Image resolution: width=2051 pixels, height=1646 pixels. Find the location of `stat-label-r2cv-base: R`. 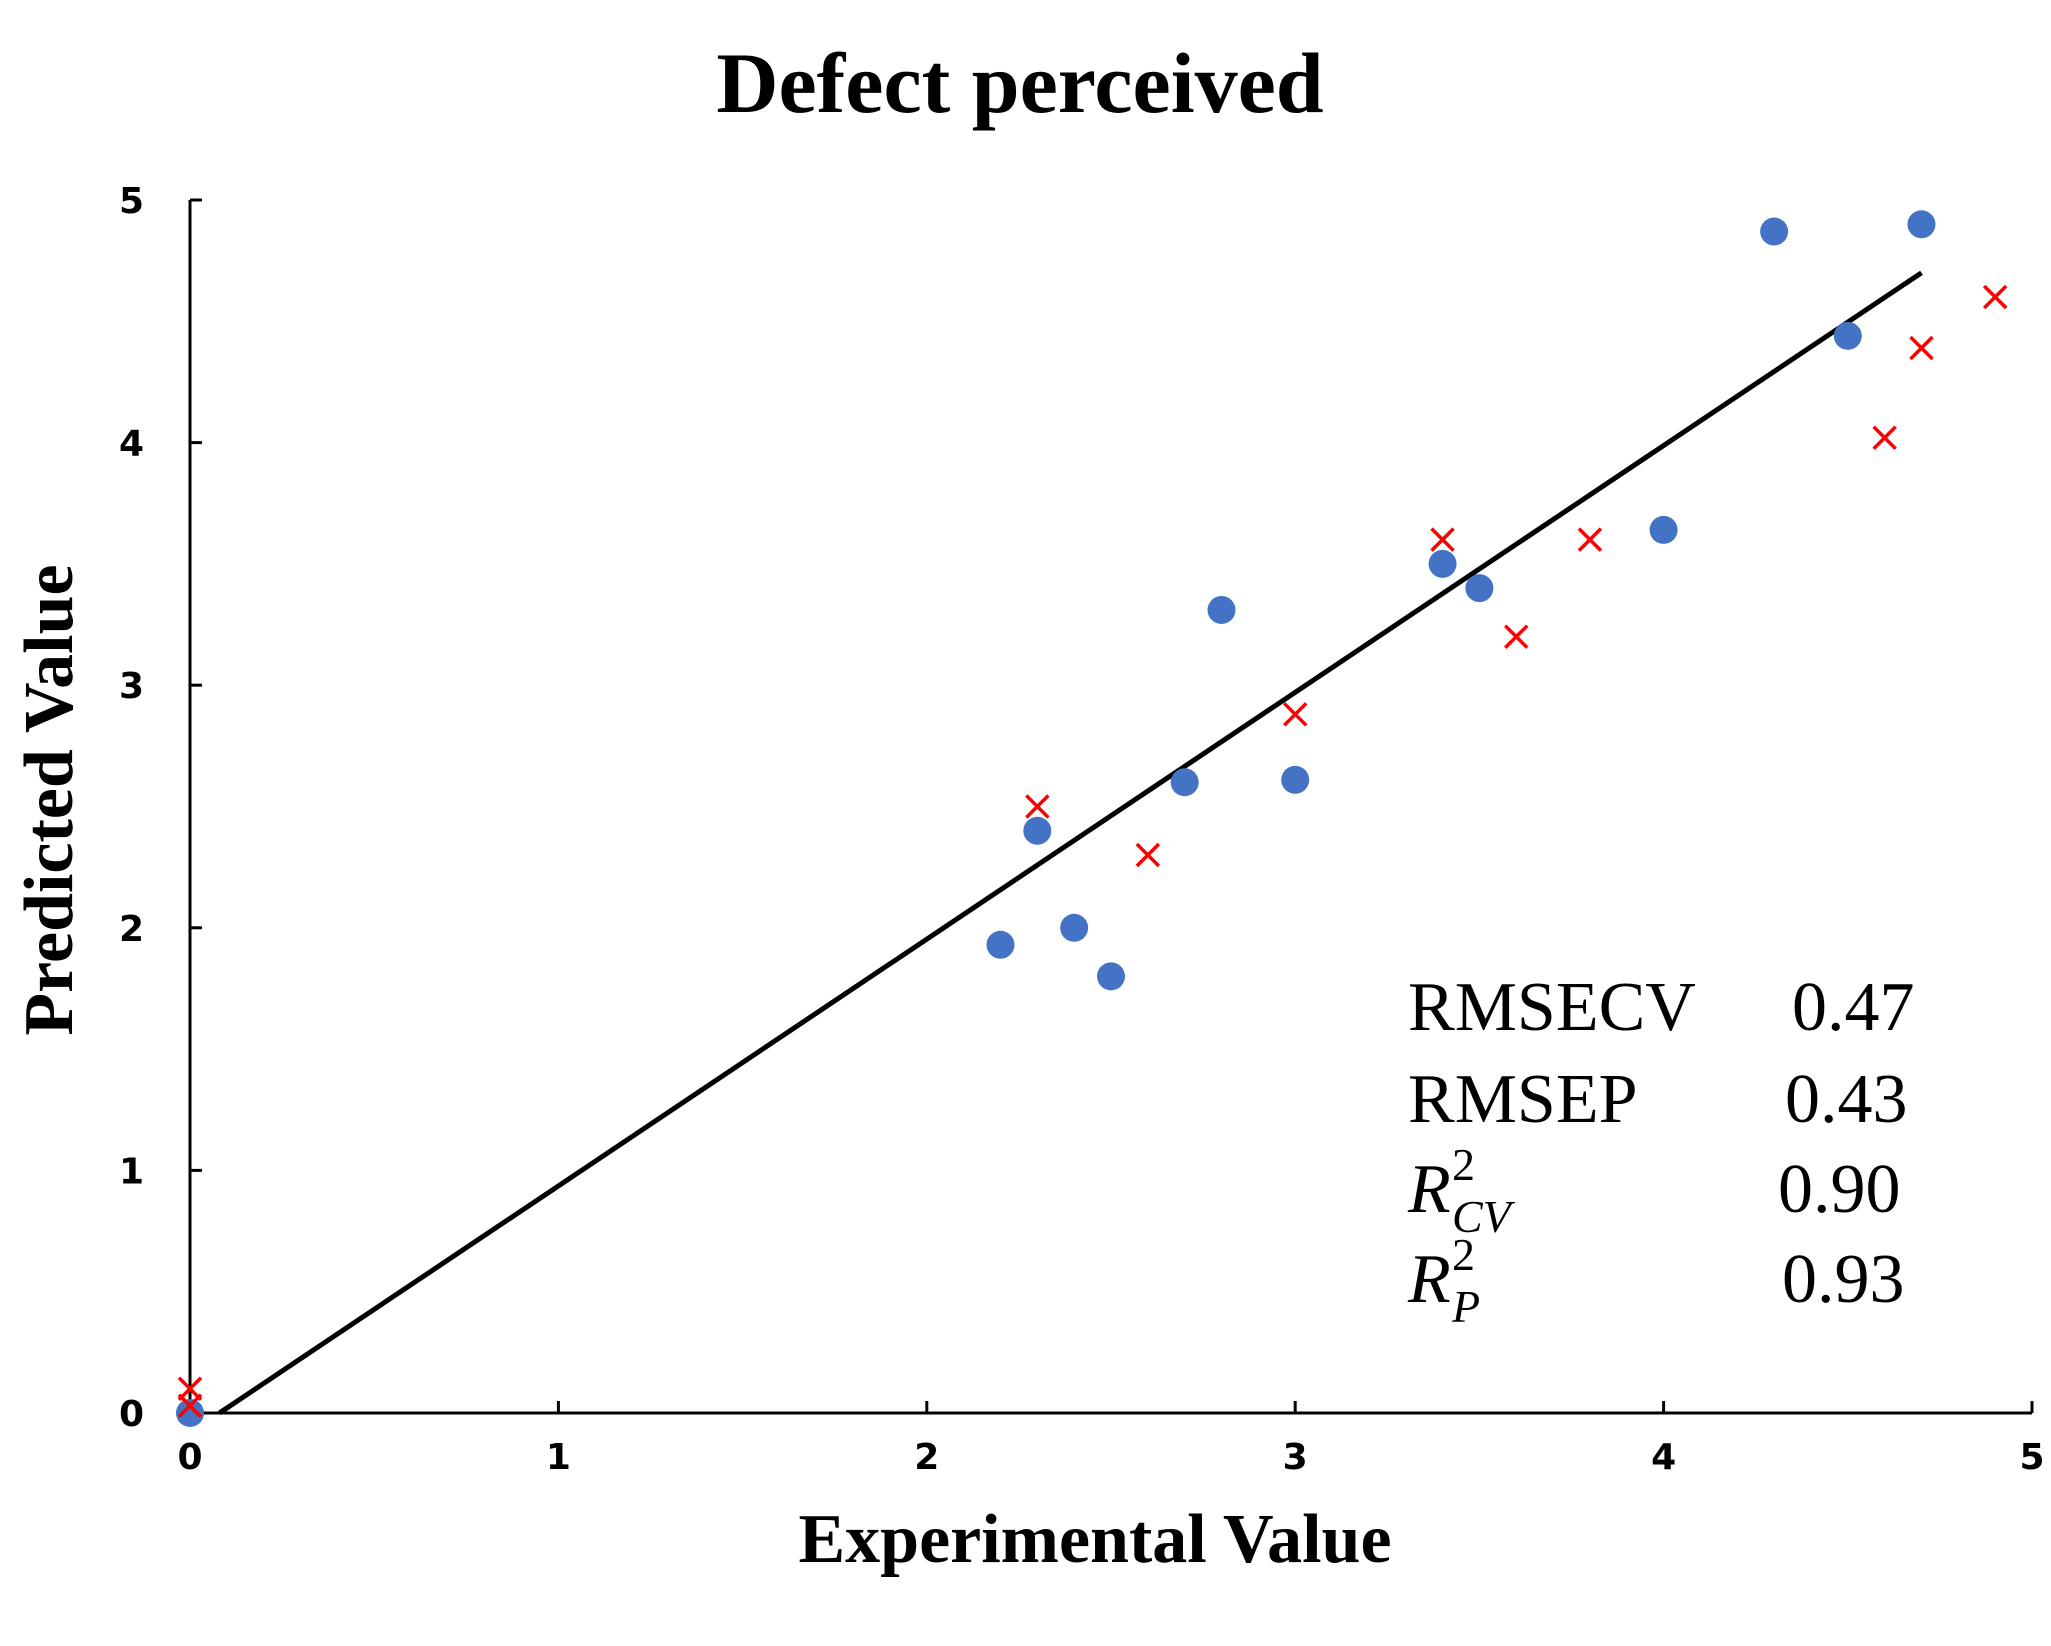

stat-label-r2cv-base: R is located at coordinates (1429, 1189).